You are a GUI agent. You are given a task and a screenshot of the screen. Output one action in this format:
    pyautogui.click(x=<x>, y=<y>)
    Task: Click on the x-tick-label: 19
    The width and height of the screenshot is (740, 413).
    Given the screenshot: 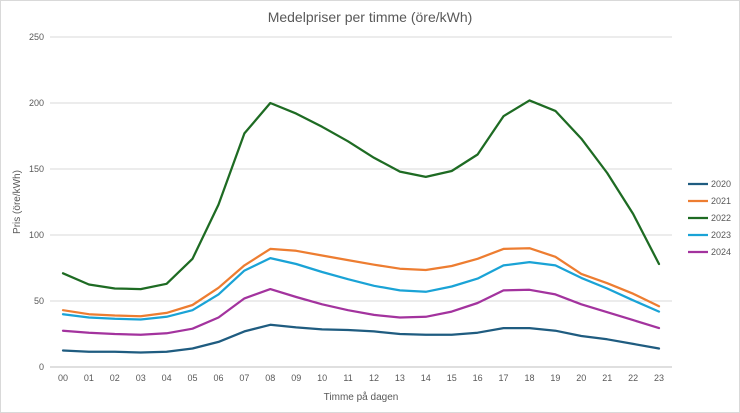 What is the action you would take?
    pyautogui.click(x=555, y=378)
    